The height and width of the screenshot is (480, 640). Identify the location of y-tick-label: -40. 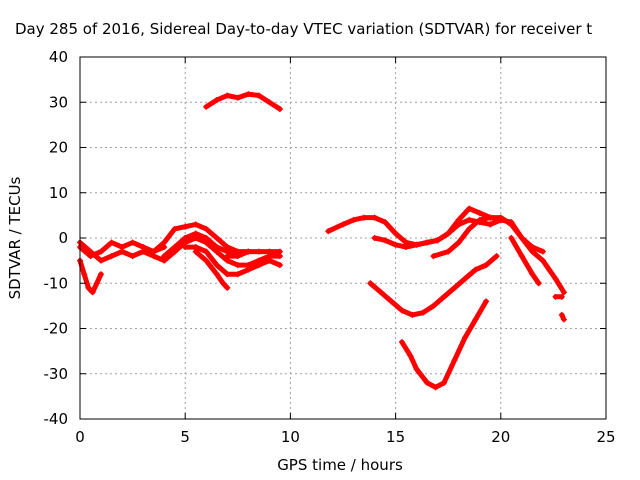
(56, 419).